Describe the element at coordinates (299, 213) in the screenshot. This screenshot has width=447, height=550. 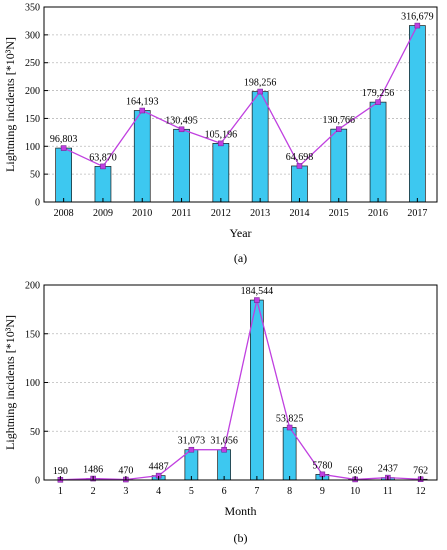
I see `x-tick-label: 2014` at that location.